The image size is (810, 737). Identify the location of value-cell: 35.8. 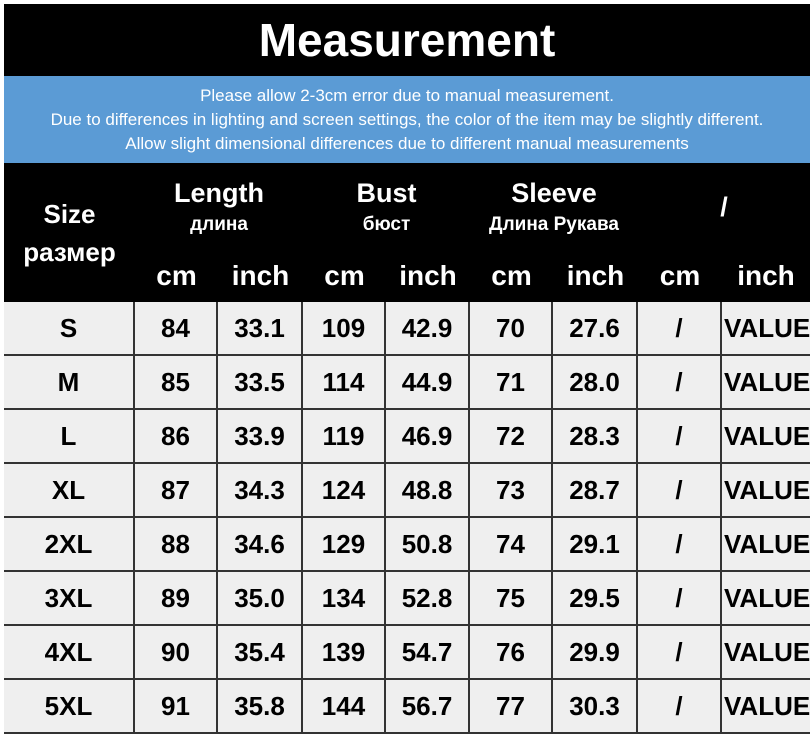
(260, 707).